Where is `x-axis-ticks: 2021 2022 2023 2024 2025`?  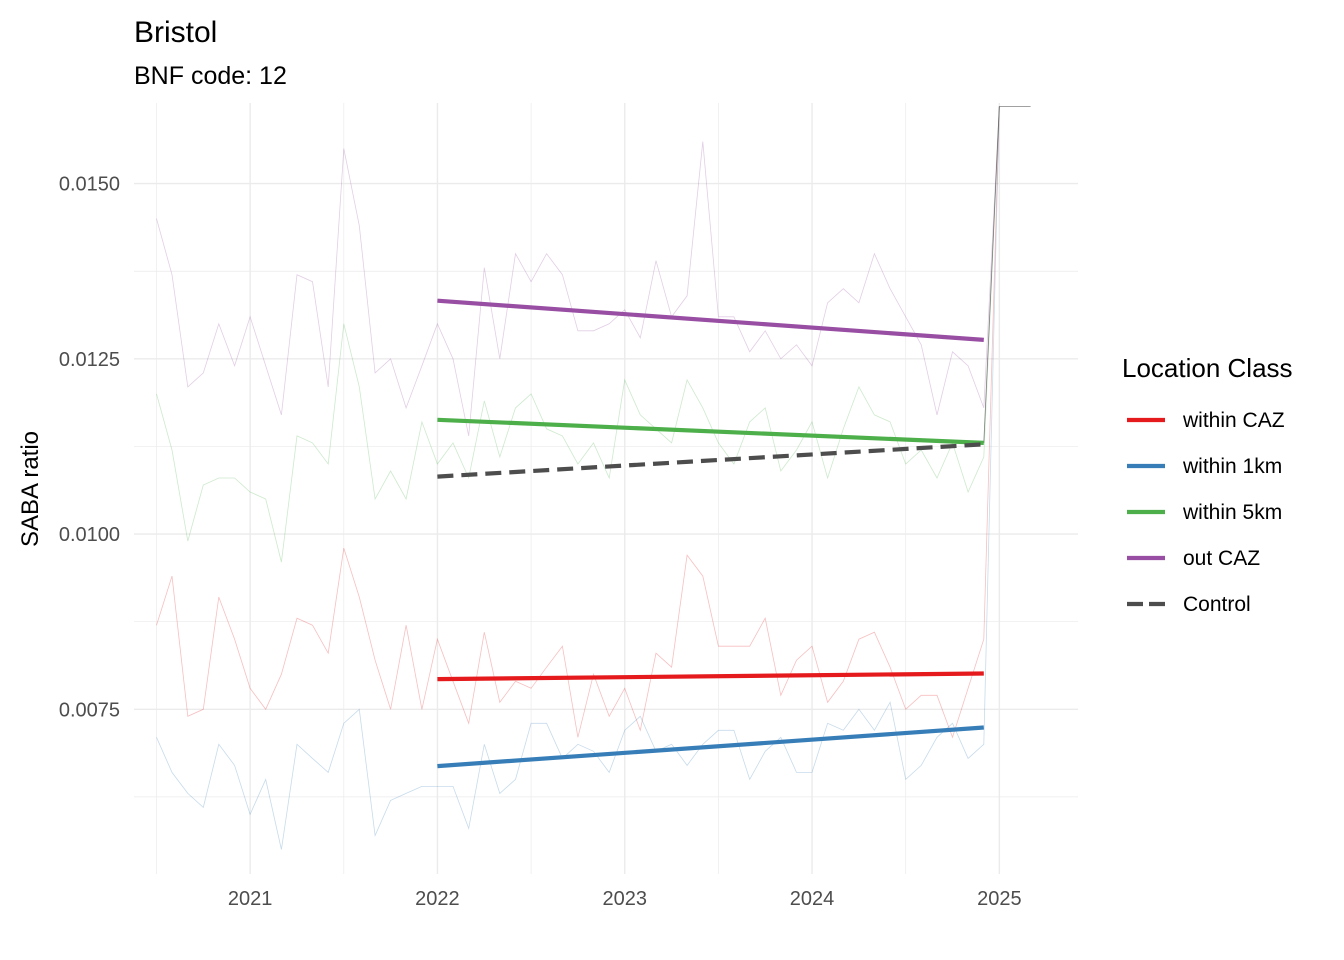 x-axis-ticks: 2021 2022 2023 2024 2025 is located at coordinates (625, 899).